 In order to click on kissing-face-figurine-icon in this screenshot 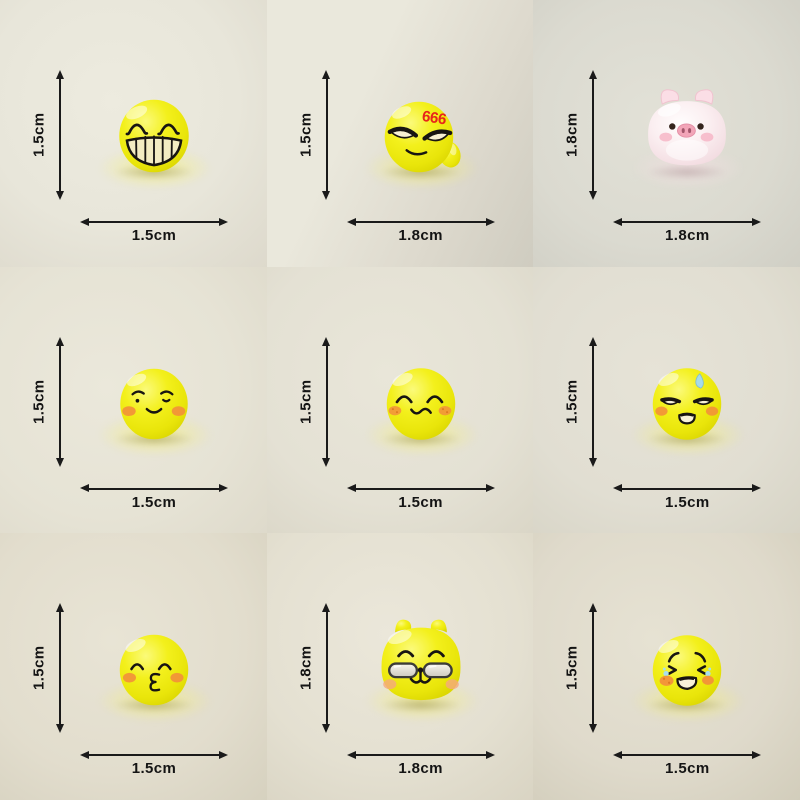, I will do `click(154, 670)`.